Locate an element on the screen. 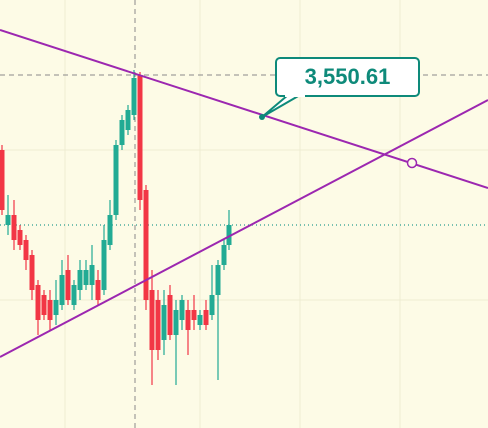  callout-box is located at coordinates (347, 77).